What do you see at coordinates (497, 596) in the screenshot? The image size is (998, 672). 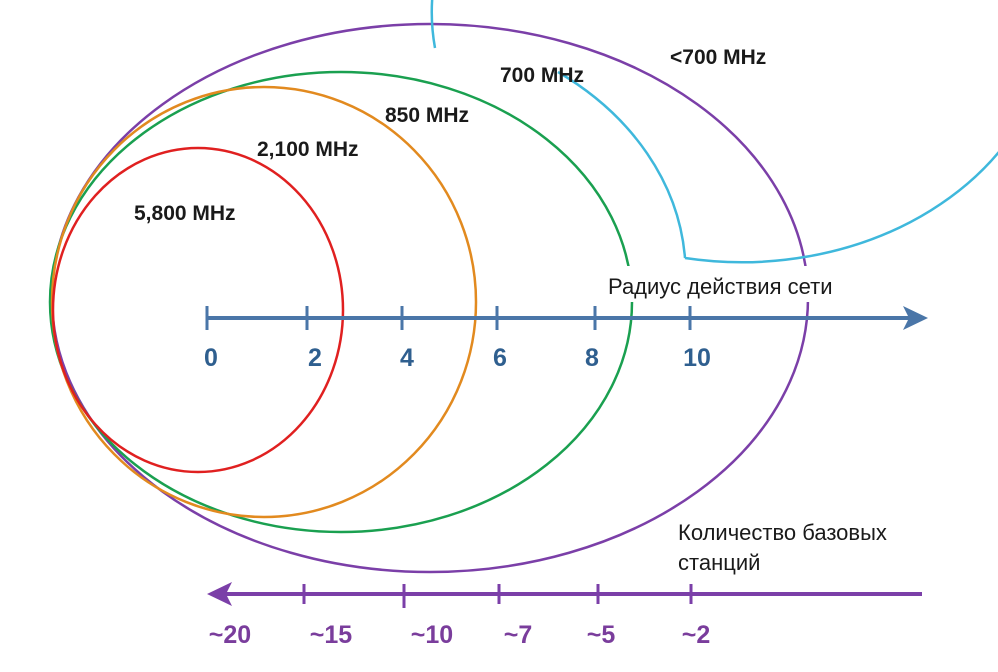 I see `stations-axis-ticks` at bounding box center [497, 596].